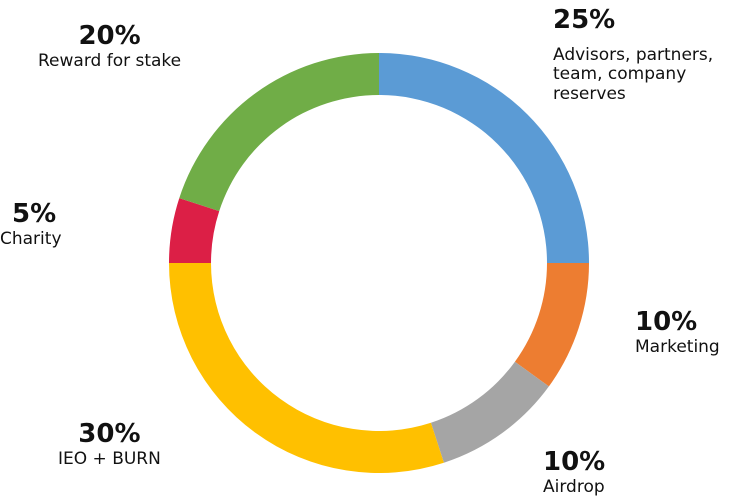 The image size is (744, 503). What do you see at coordinates (34, 214) in the screenshot?
I see `slice-percent-charity: 5%` at bounding box center [34, 214].